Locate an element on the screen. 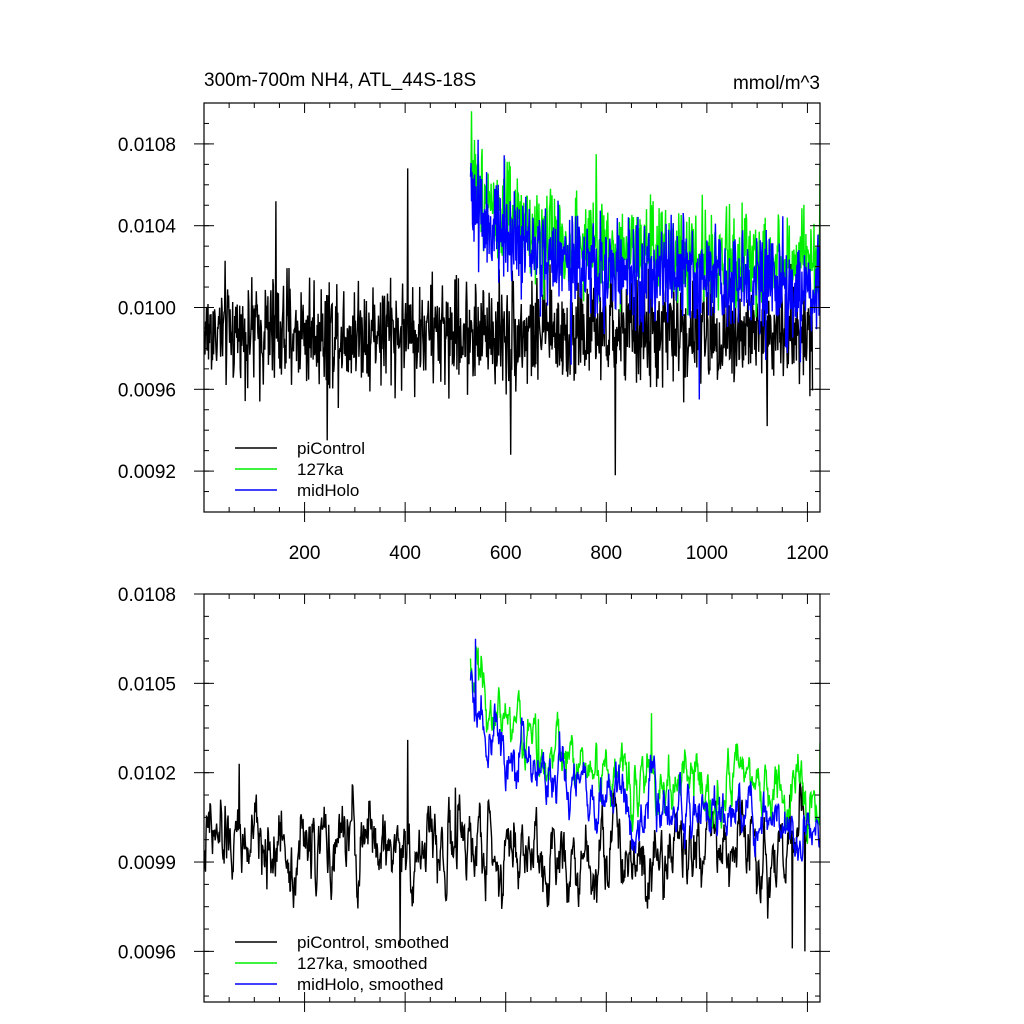 The height and width of the screenshot is (1024, 1024). x-tick-label: 800 is located at coordinates (606, 553).